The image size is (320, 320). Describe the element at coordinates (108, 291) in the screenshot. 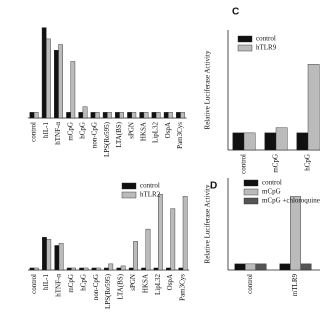

I see `x-tick-label: LPS(Re595)` at that location.